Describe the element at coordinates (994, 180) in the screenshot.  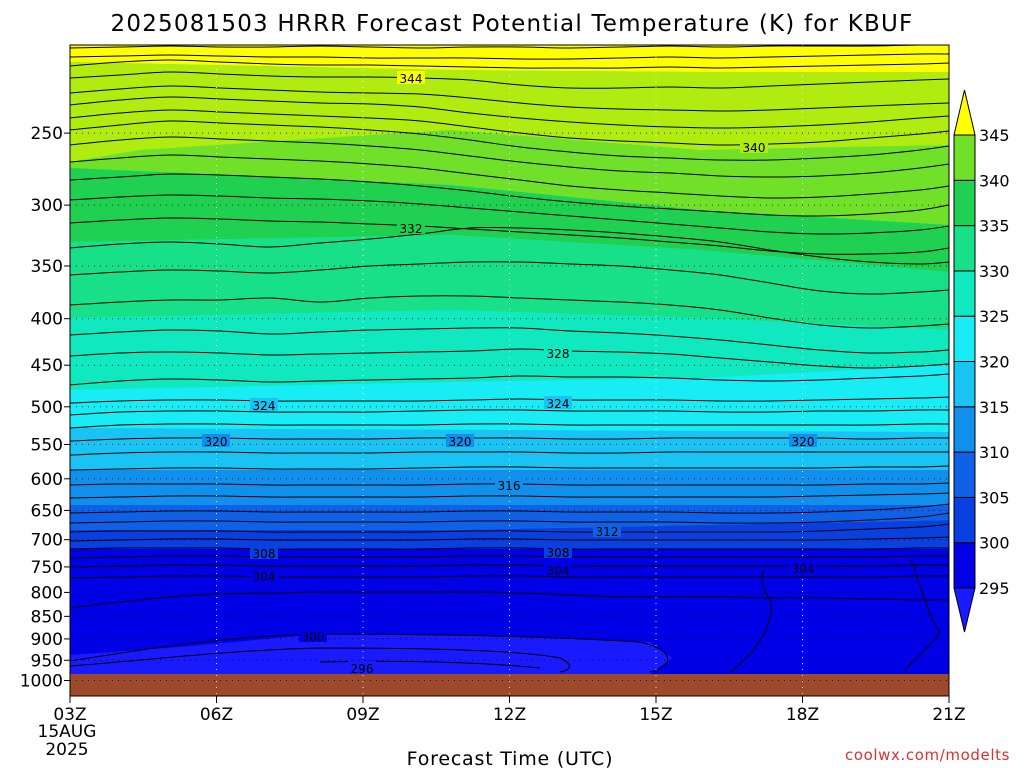
I see `colorbar-label-340: 340` at that location.